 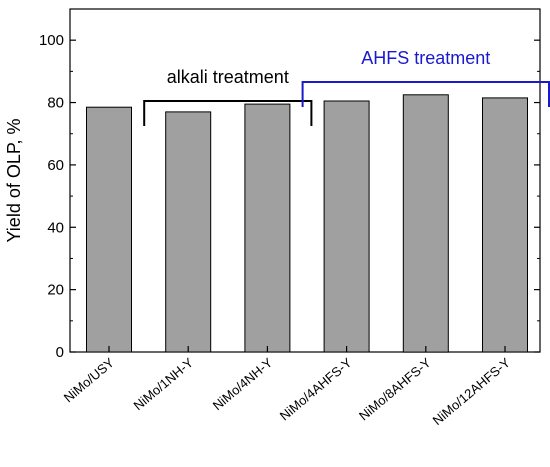 I want to click on annotation-label: AHFS treatment, so click(x=425, y=58).